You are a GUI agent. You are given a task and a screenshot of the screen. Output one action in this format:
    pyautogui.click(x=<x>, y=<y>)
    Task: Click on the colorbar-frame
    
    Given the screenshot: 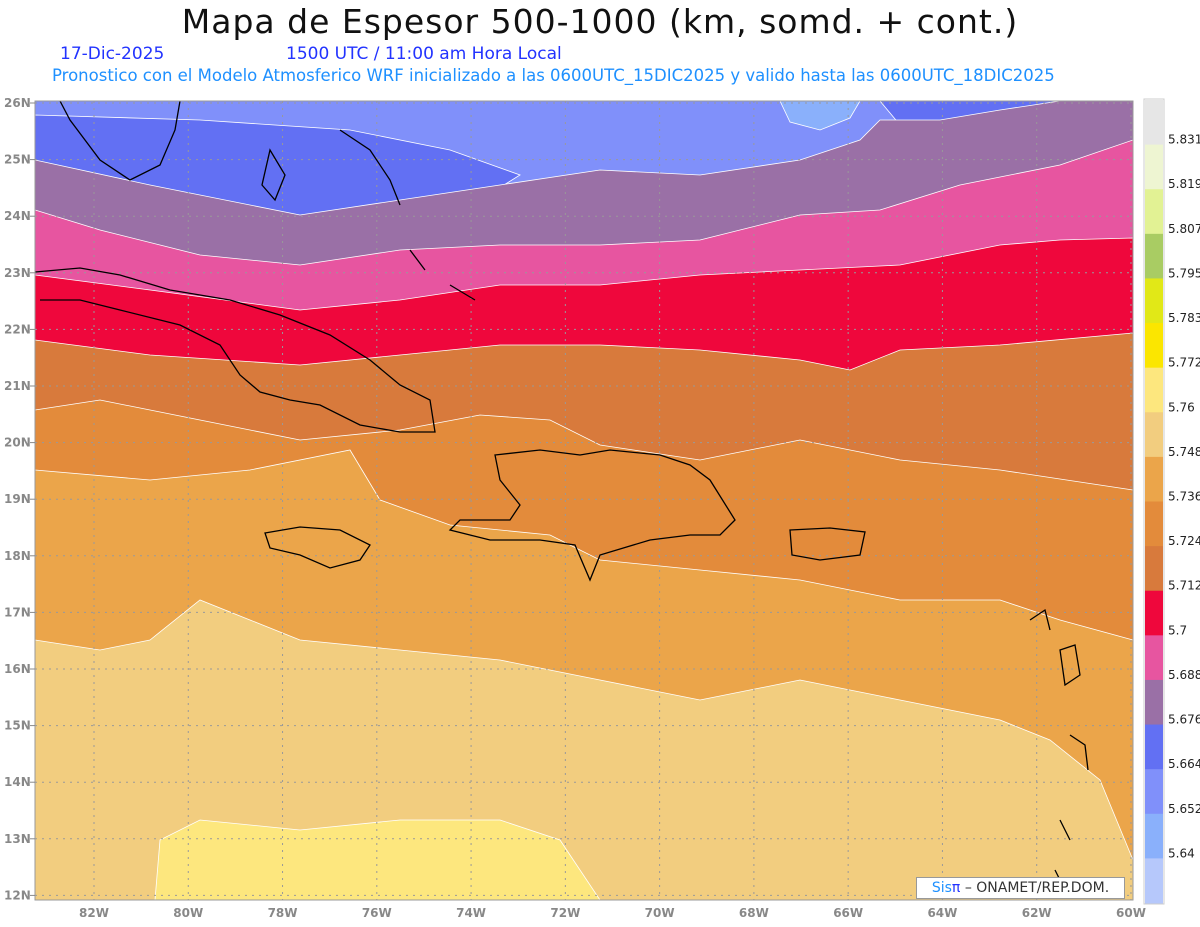 What is the action you would take?
    pyautogui.click(x=1154, y=501)
    